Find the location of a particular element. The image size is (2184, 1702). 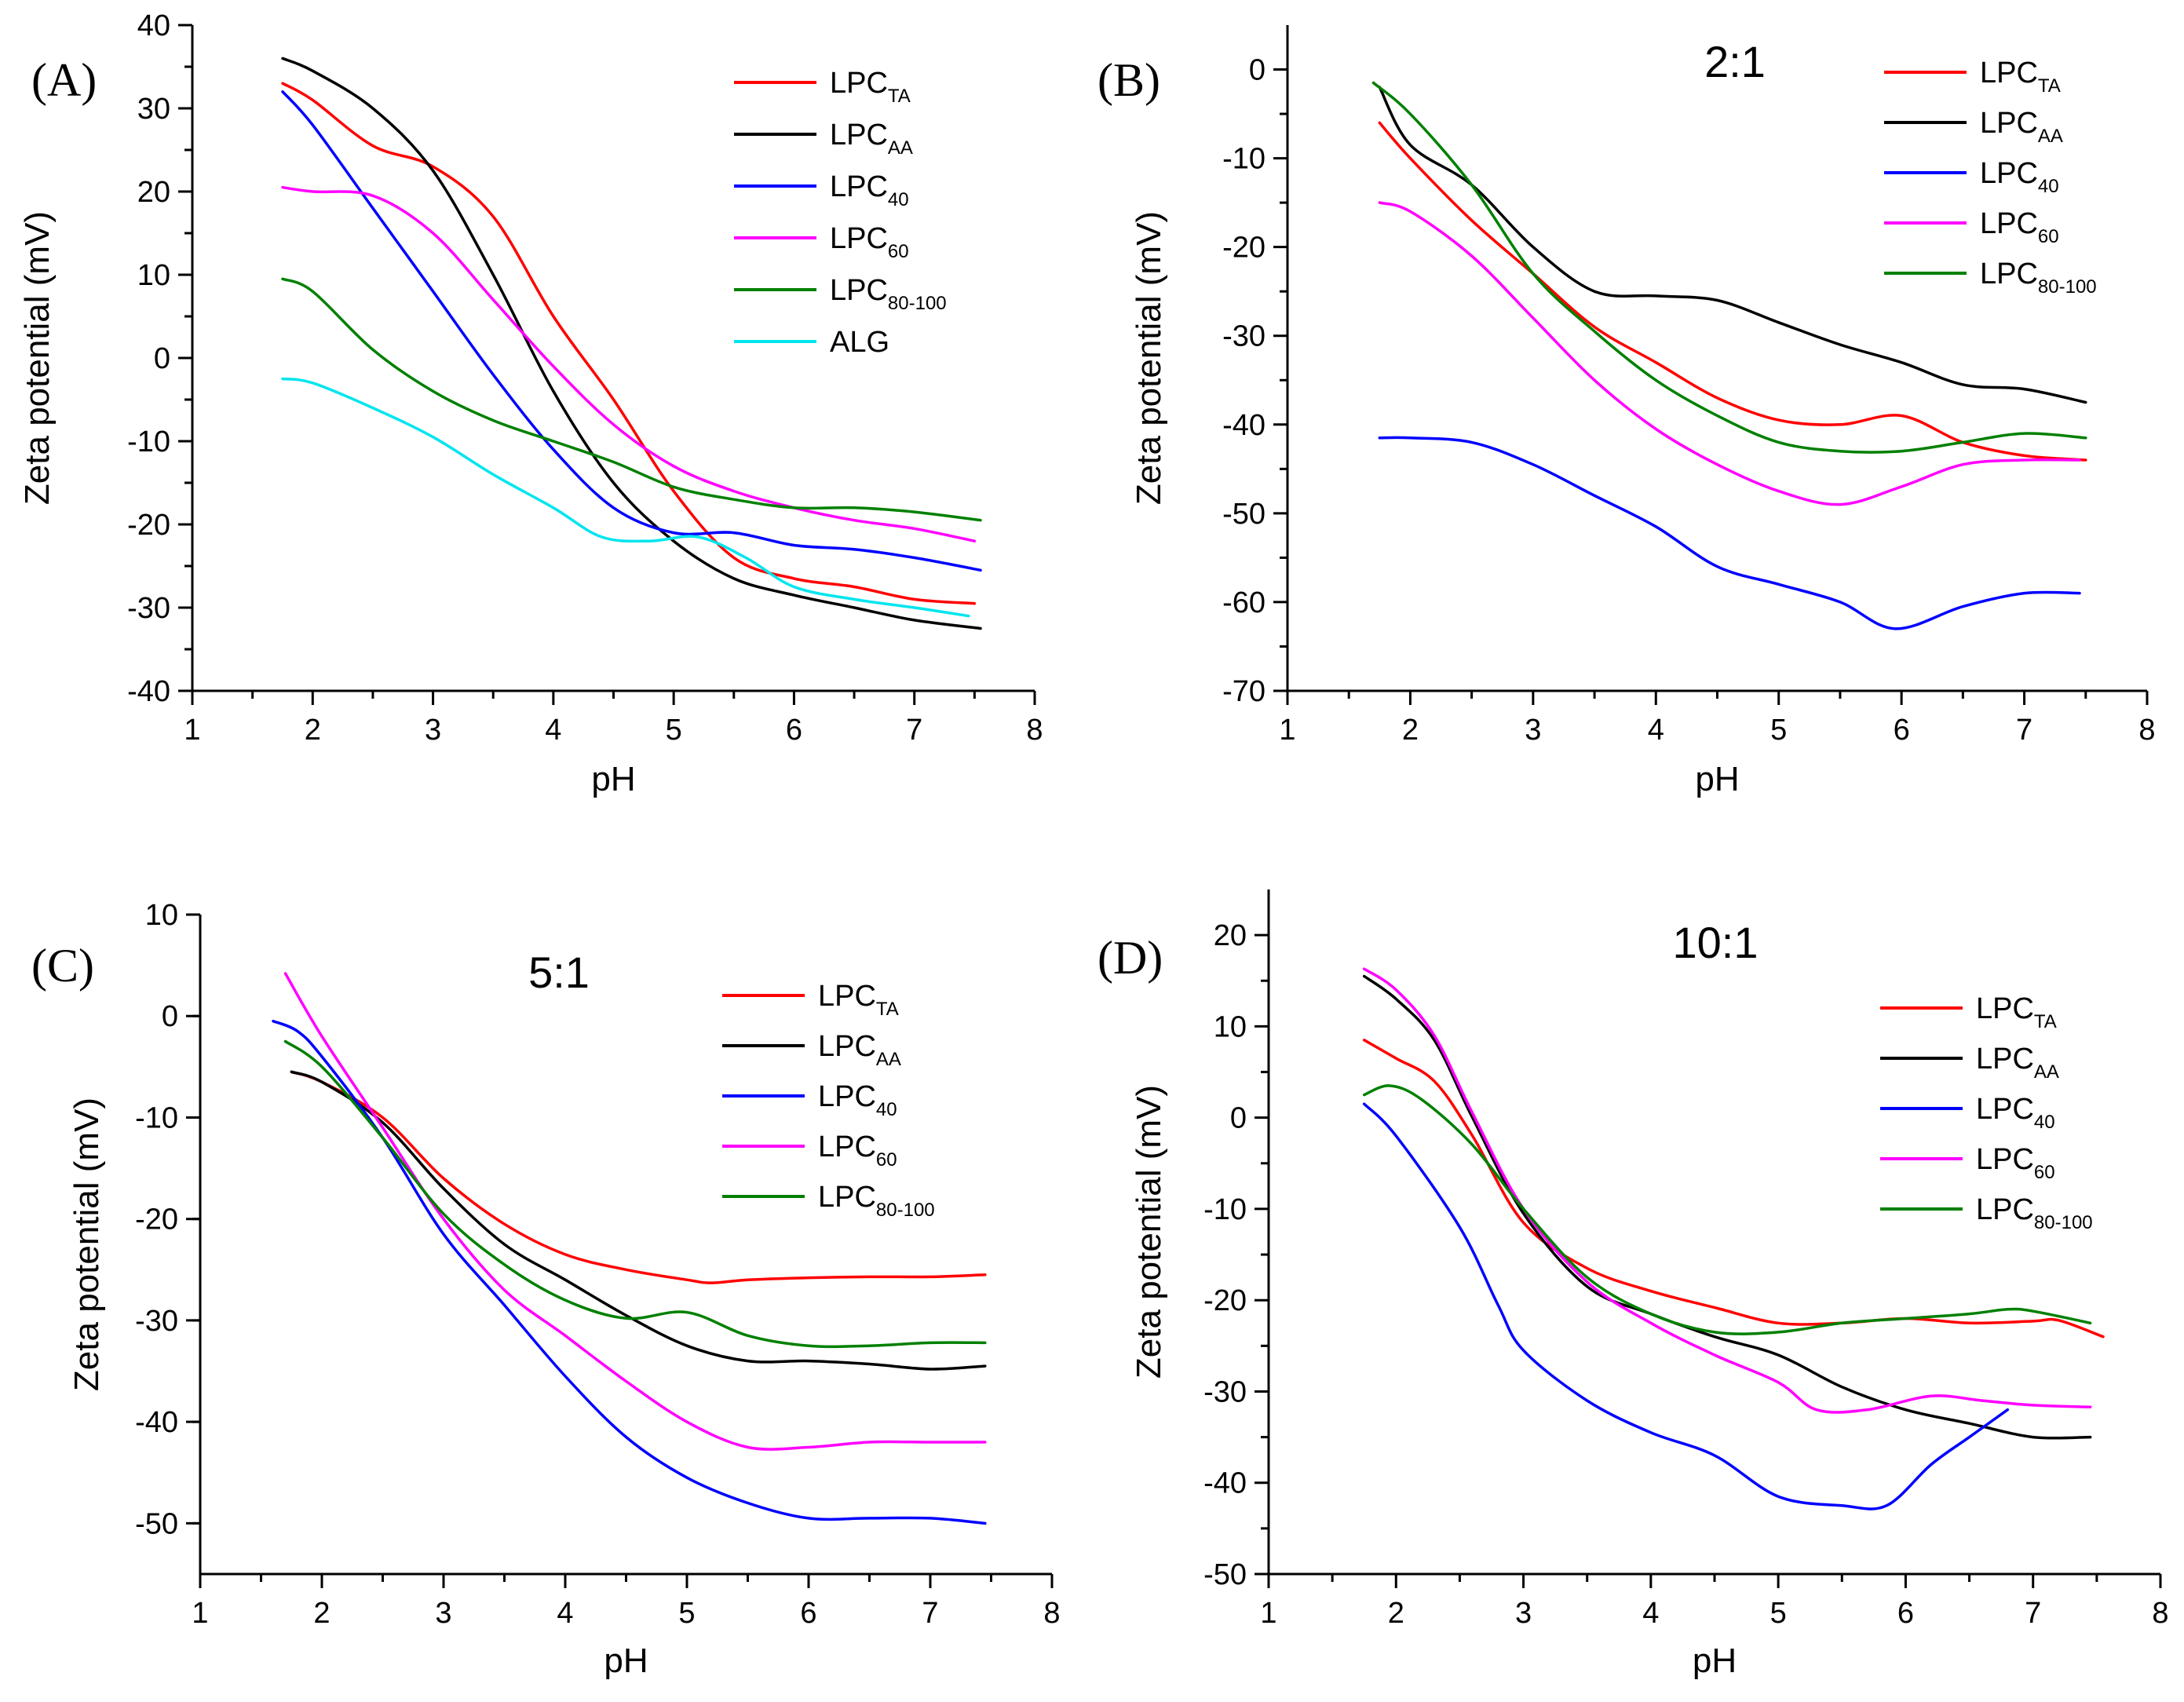

ratio-label: 10:1 is located at coordinates (1716, 943).